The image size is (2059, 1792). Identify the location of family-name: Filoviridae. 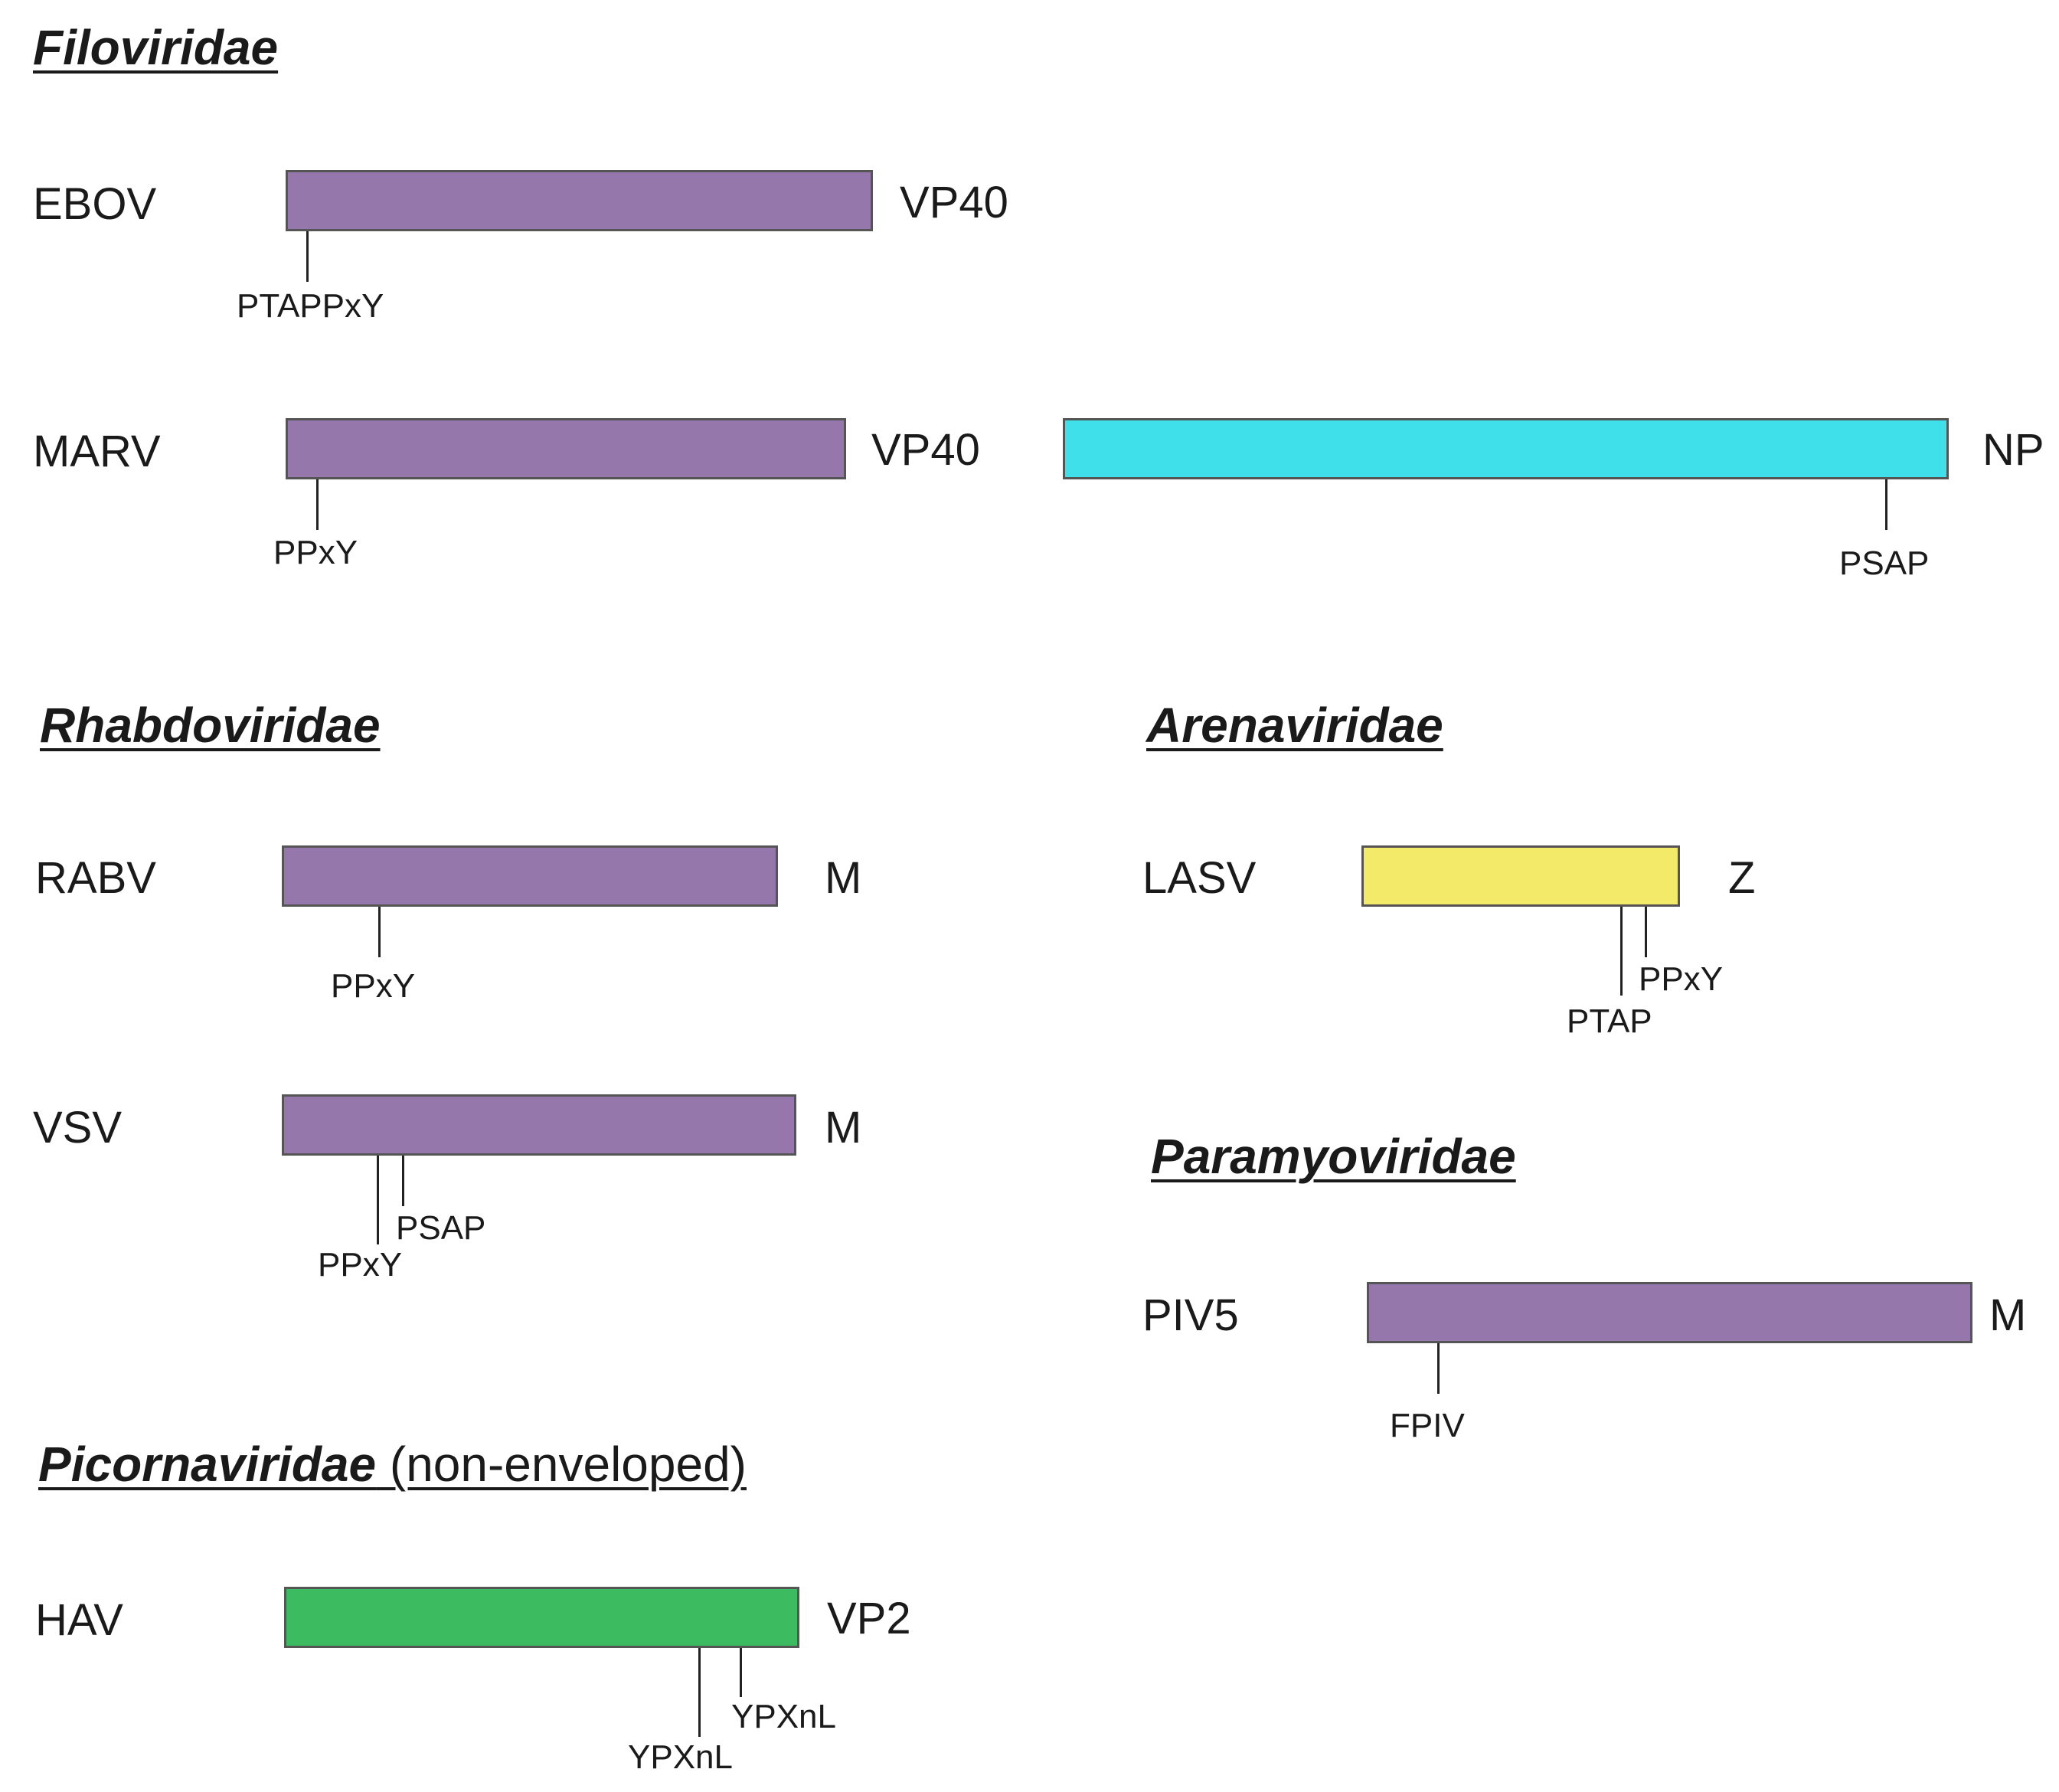
(156, 47).